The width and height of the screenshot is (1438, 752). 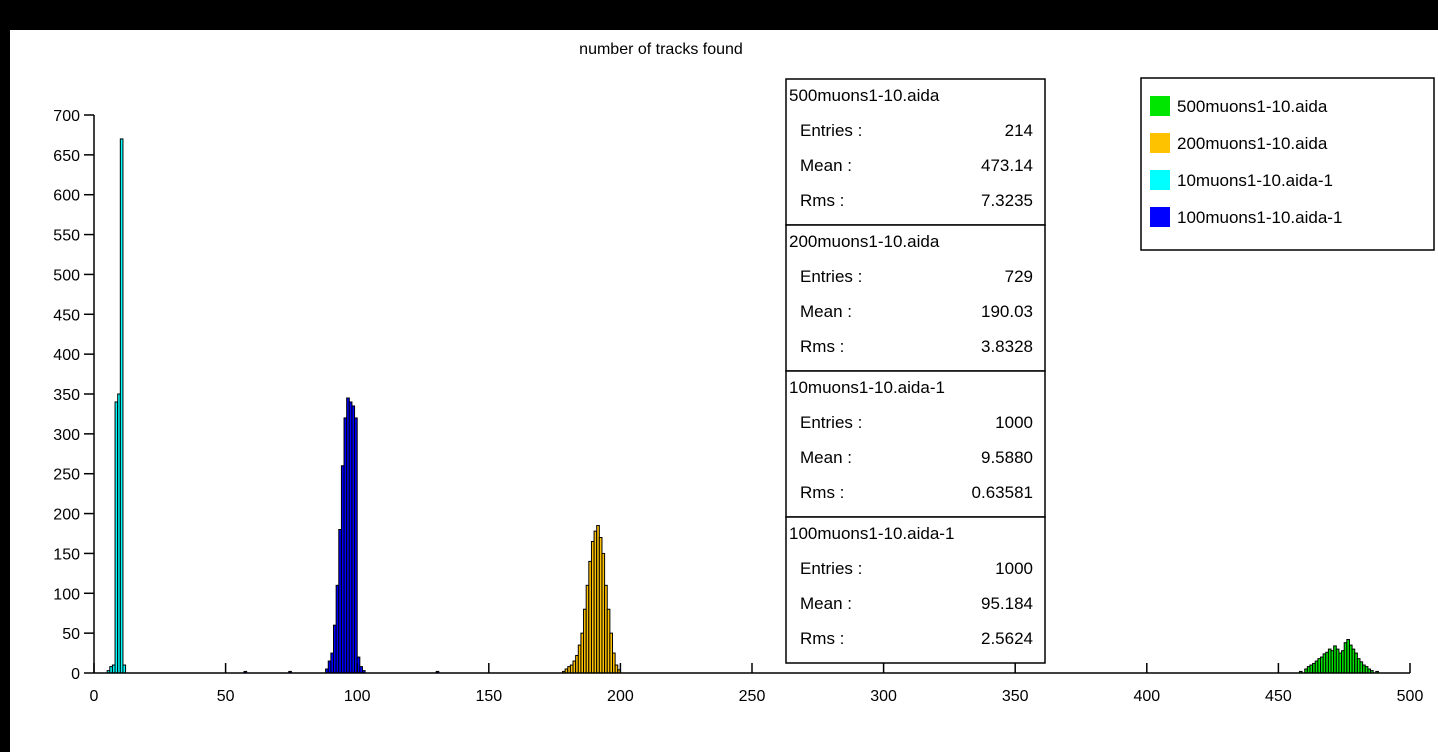 I want to click on x-tick-label: 400, so click(x=1146, y=696).